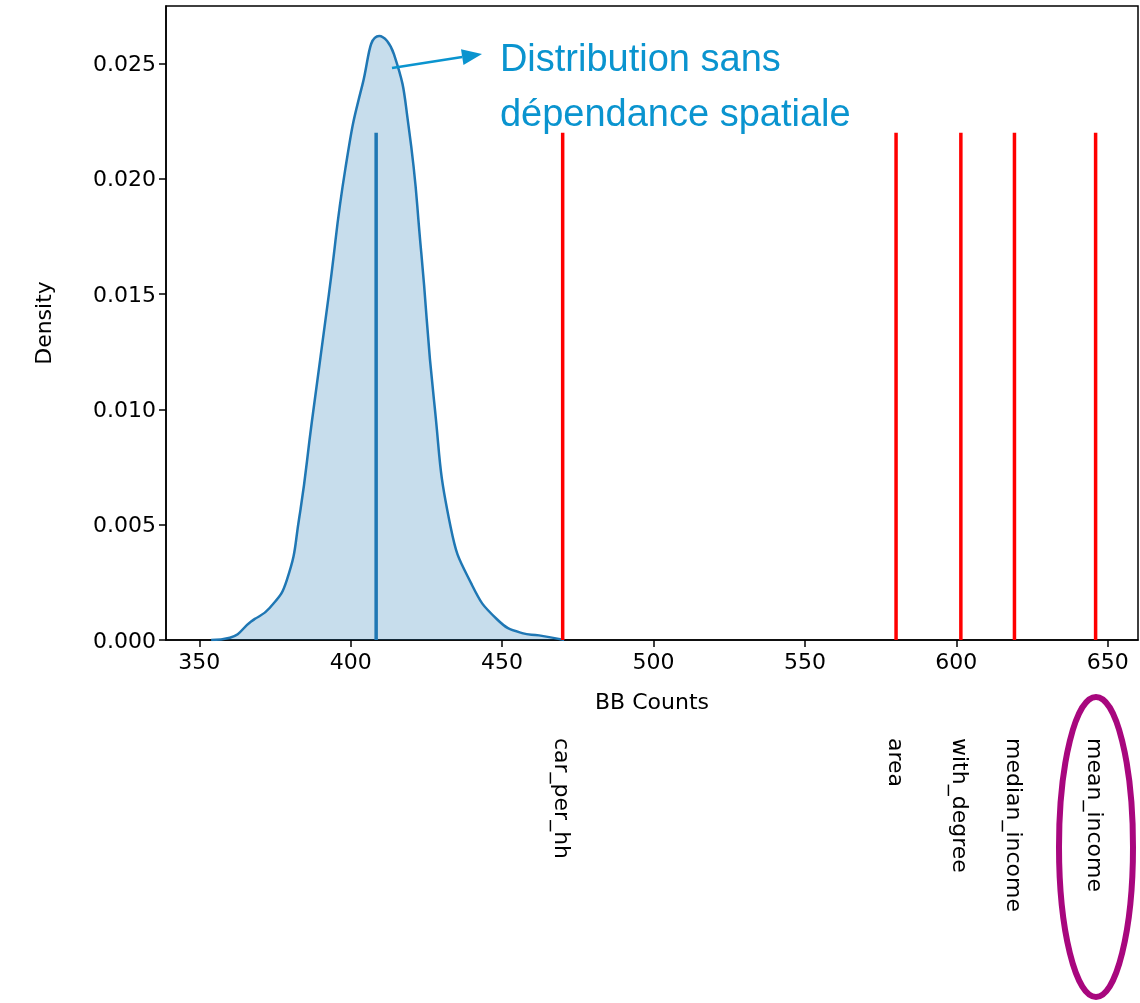 This screenshot has height=1003, width=1140. I want to click on x-tick-label: 350, so click(199, 661).